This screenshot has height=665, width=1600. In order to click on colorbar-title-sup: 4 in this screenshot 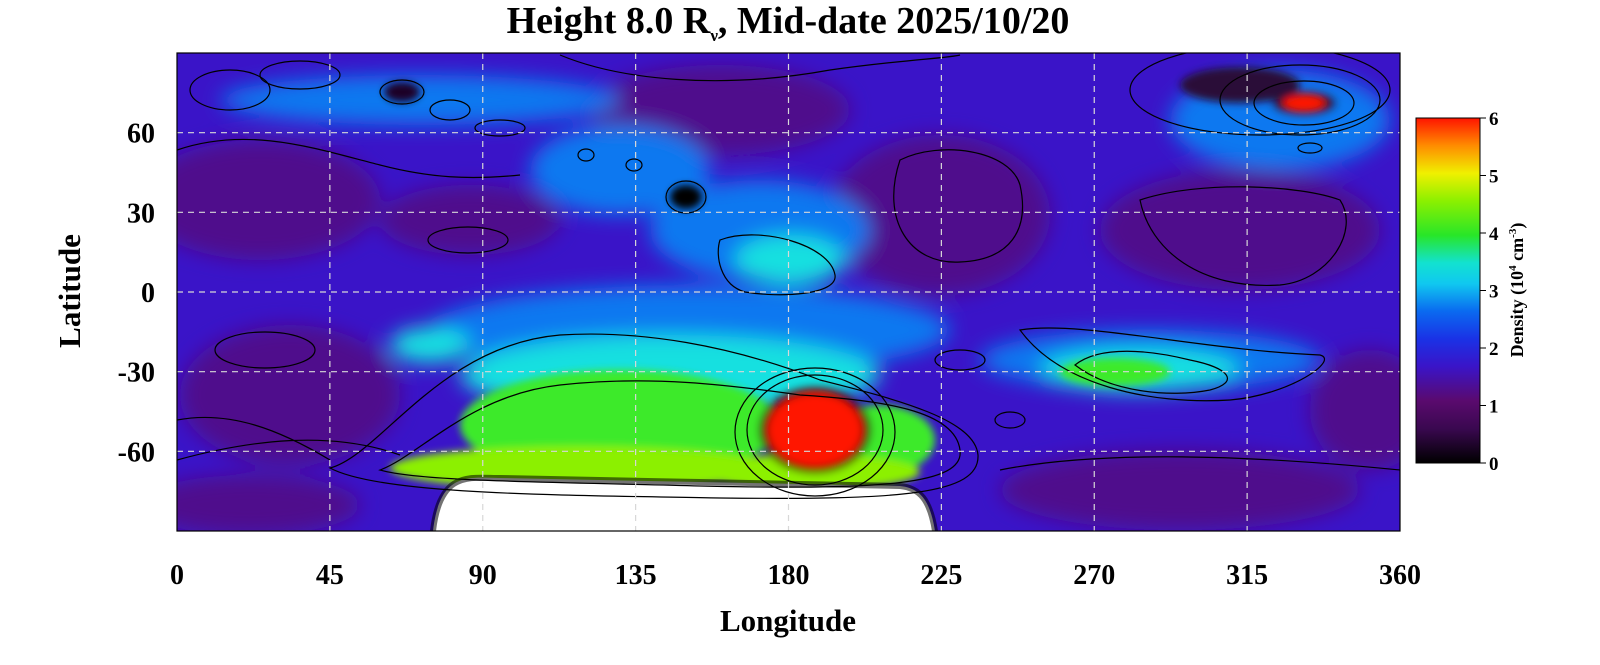, I will do `click(1513, 268)`.